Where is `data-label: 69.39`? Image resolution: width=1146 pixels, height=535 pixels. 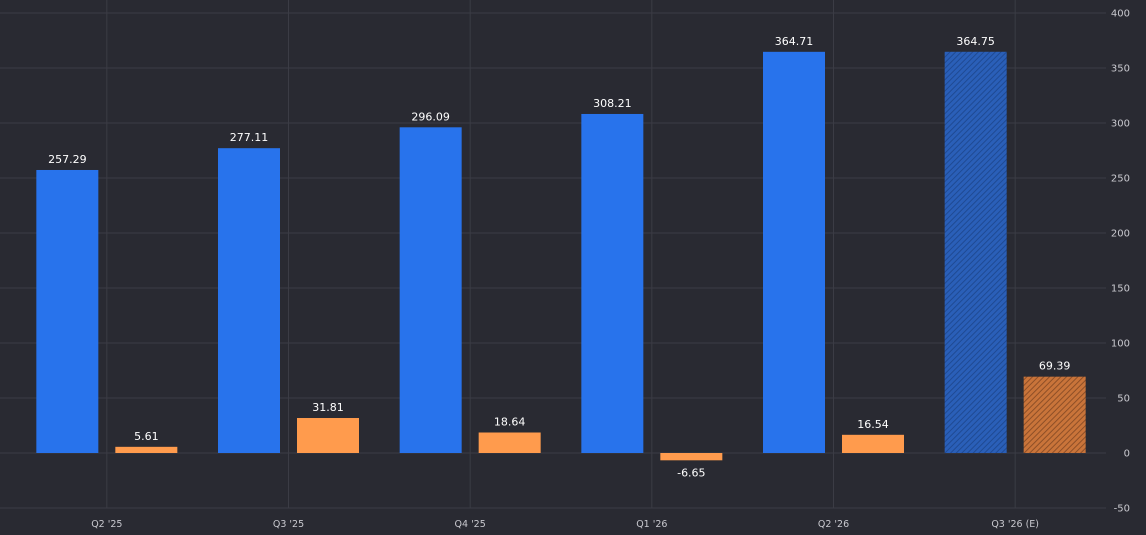
data-label: 69.39 is located at coordinates (1055, 366).